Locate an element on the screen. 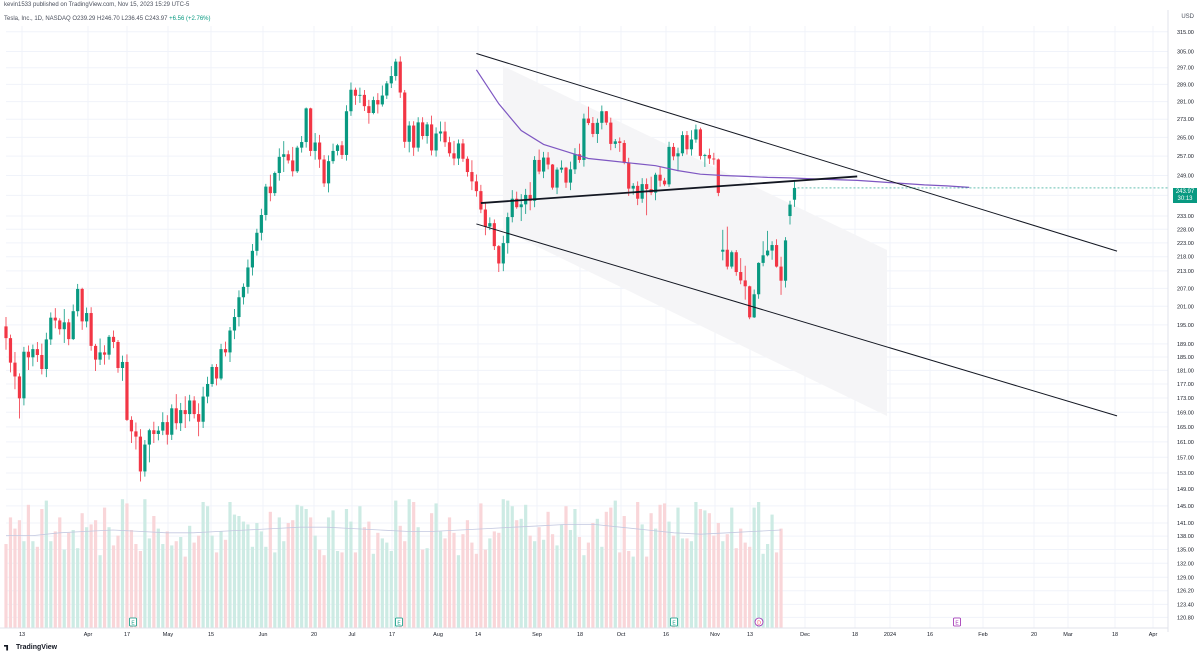 The height and width of the screenshot is (656, 1200). tradingview-brand: TradingView is located at coordinates (30, 647).